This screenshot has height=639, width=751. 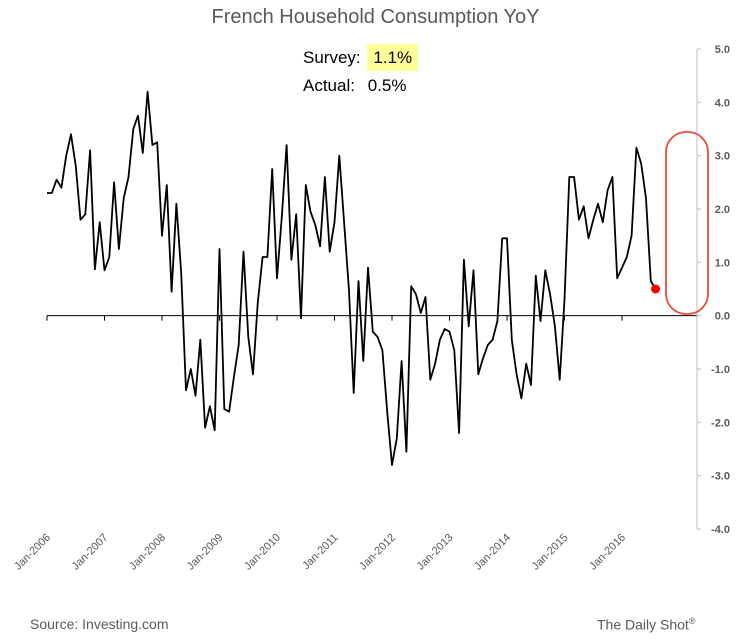 What do you see at coordinates (720, 370) in the screenshot?
I see `y-tick-label: -1.0` at bounding box center [720, 370].